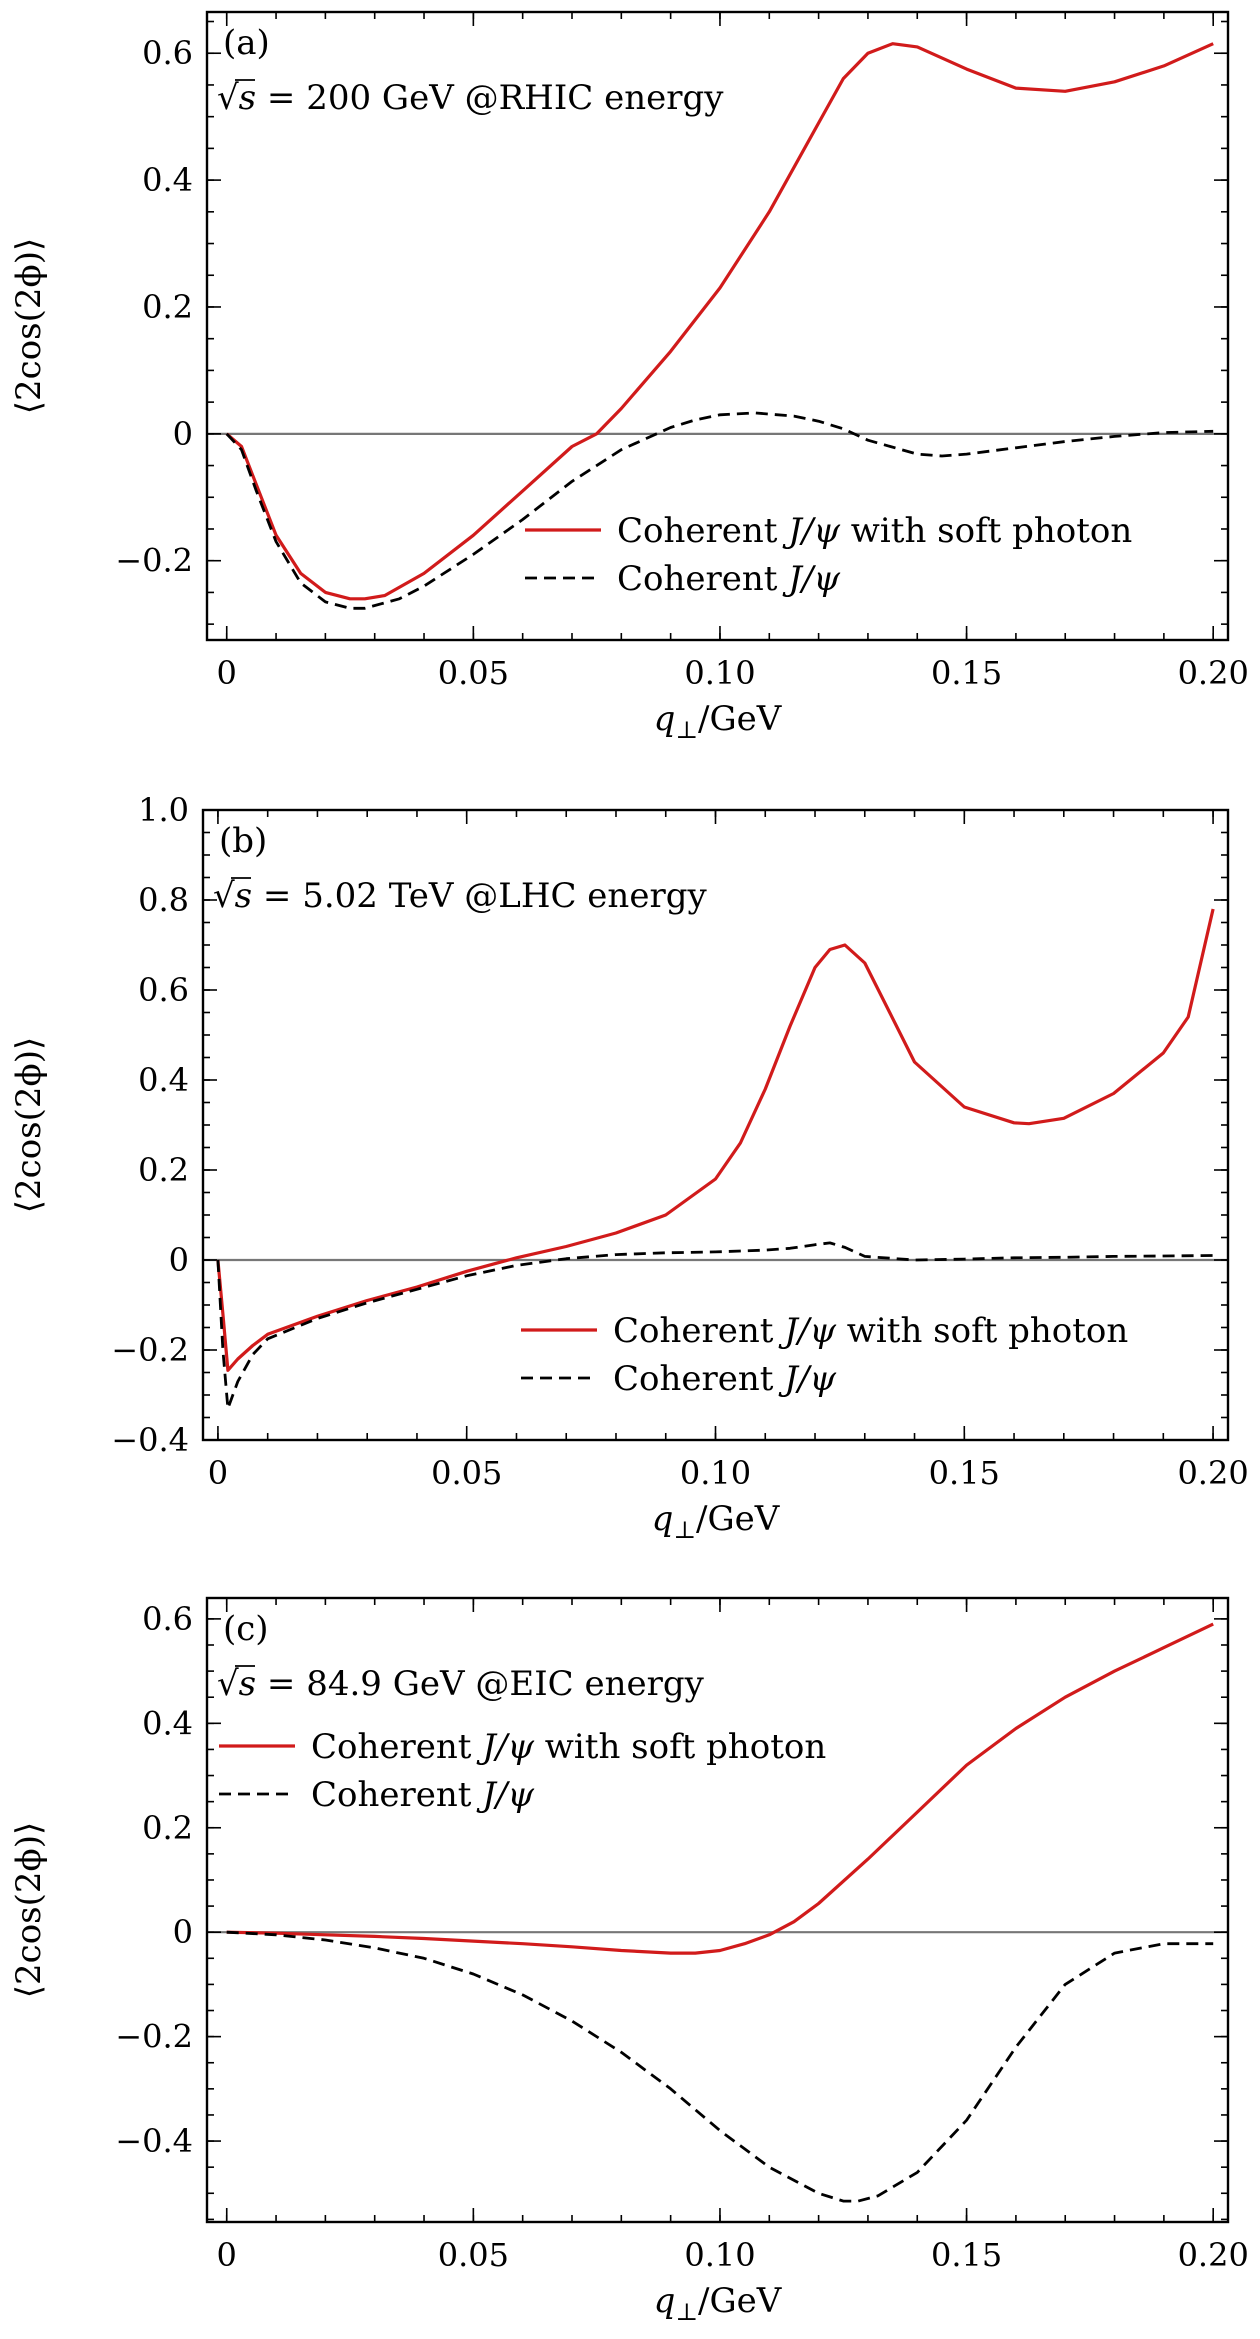 Image resolution: width=1260 pixels, height=2339 pixels. I want to click on series-soft-photon-line, so click(720, 1788).